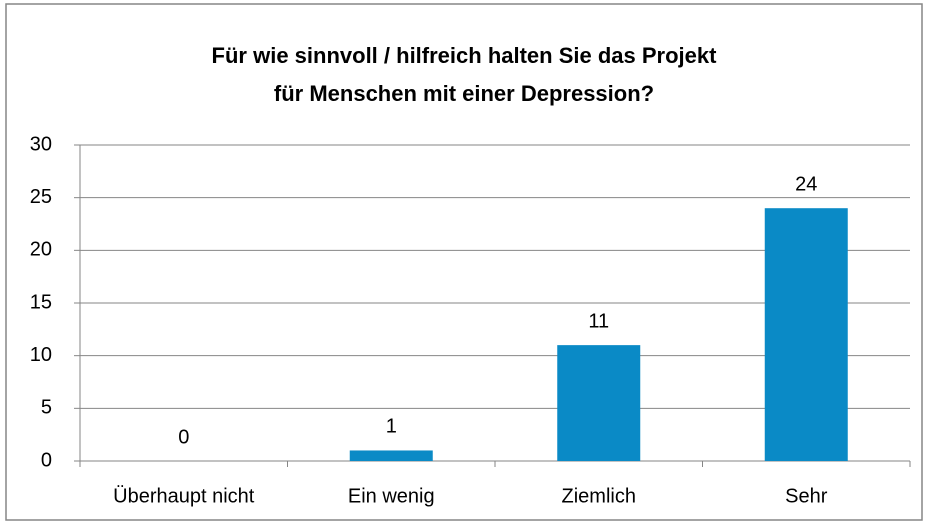  What do you see at coordinates (806, 184) in the screenshot?
I see `data-label: 24` at bounding box center [806, 184].